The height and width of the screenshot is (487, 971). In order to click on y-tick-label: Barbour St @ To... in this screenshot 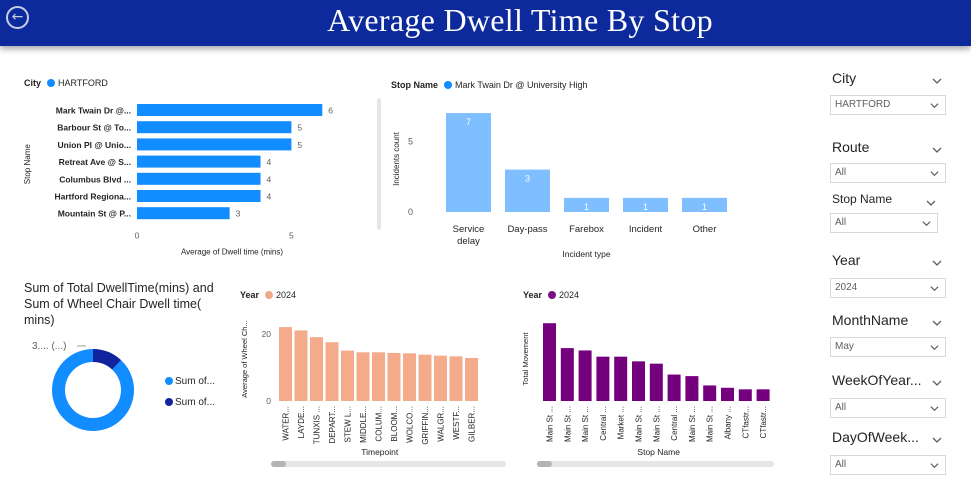, I will do `click(94, 128)`.